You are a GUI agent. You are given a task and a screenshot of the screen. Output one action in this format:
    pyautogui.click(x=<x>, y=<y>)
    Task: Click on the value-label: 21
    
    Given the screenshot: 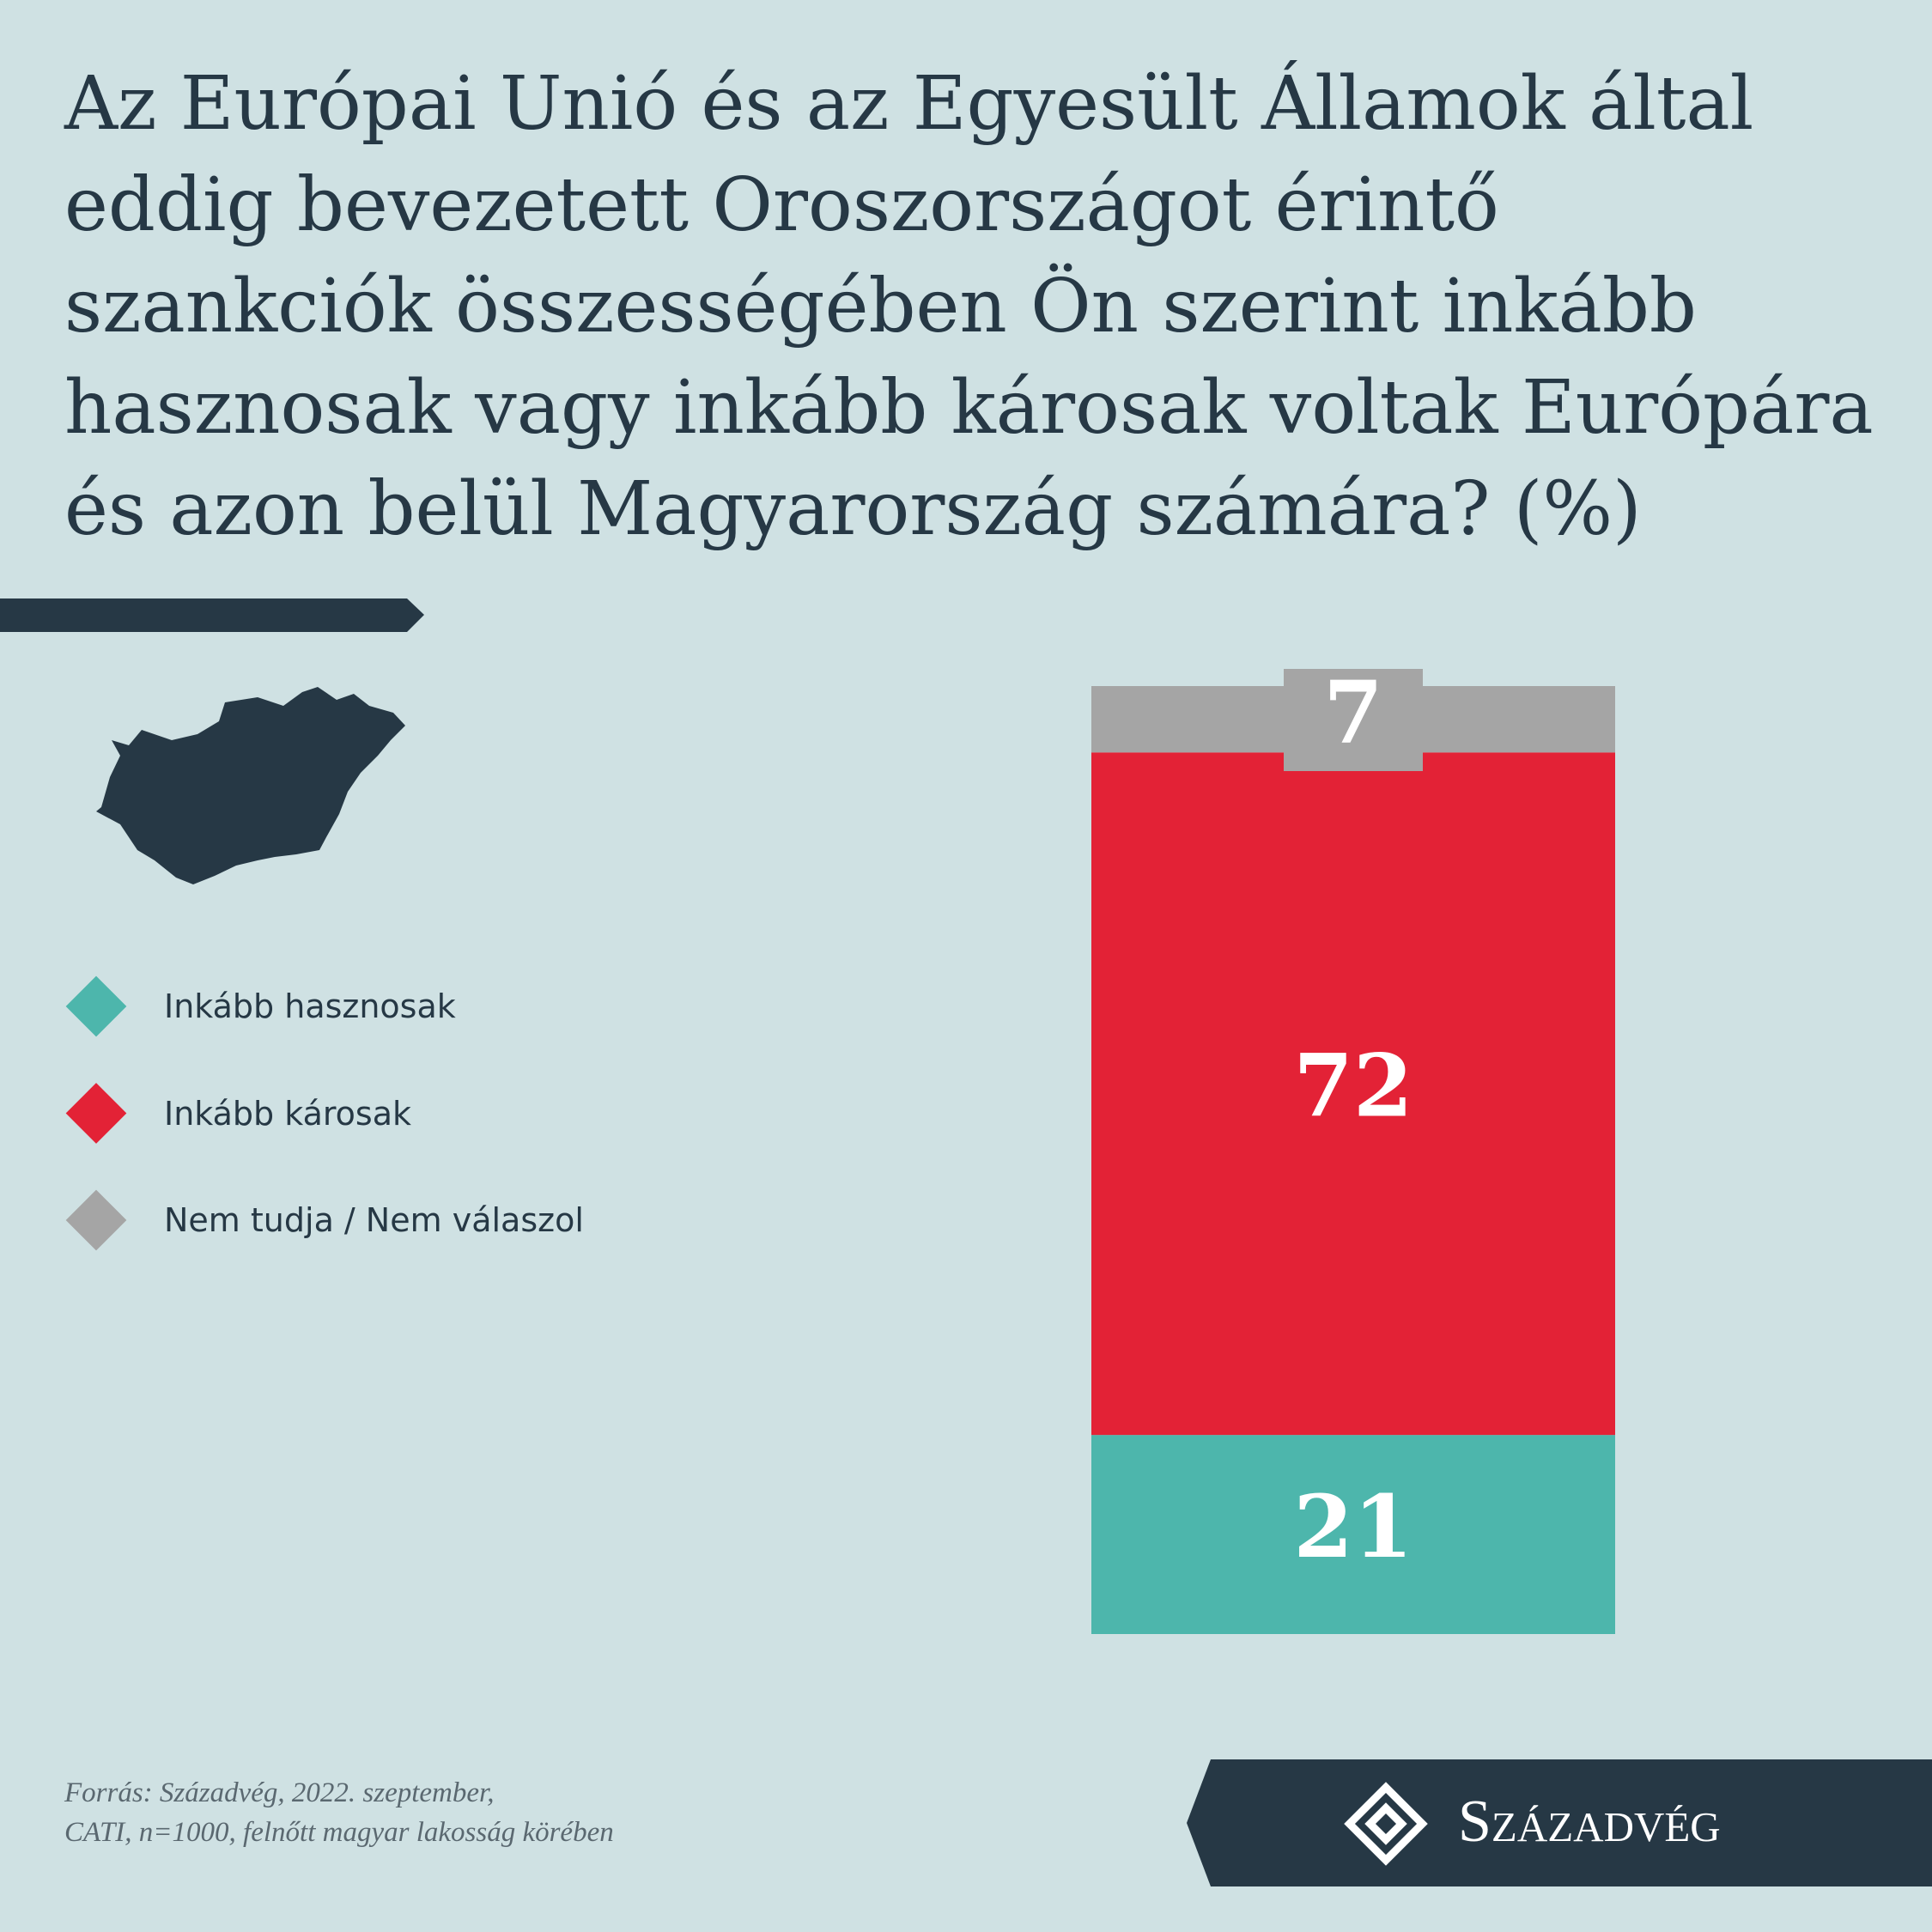 What is the action you would take?
    pyautogui.click(x=1353, y=1526)
    